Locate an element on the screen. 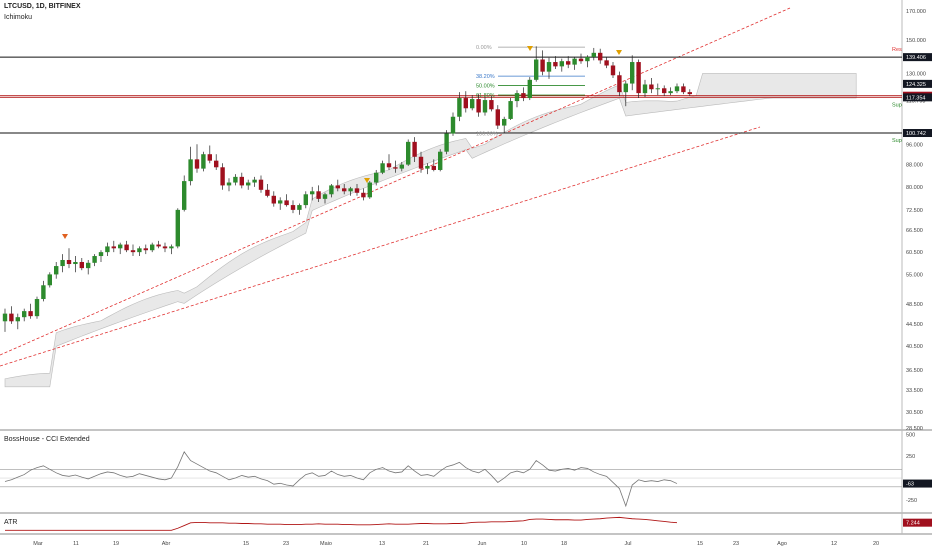 The height and width of the screenshot is (550, 932). fib-label: 38.20% is located at coordinates (485, 77).